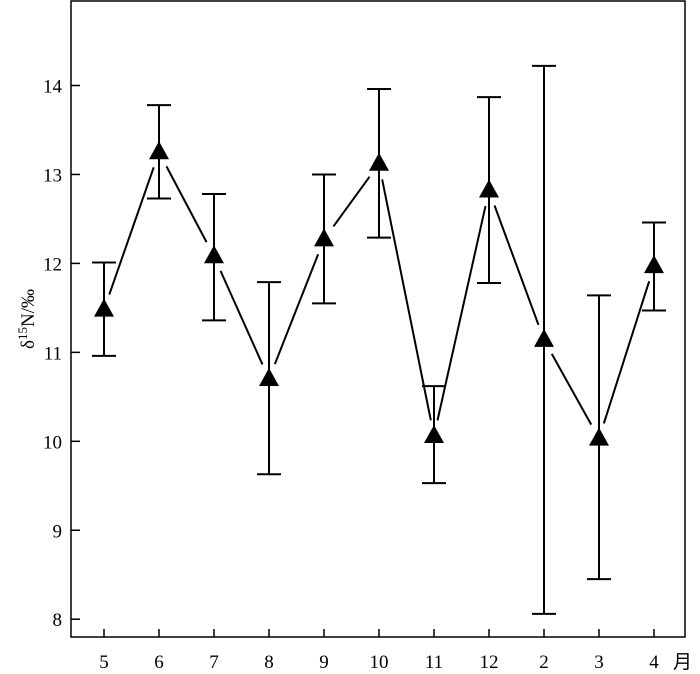 The width and height of the screenshot is (700, 674). What do you see at coordinates (379, 662) in the screenshot?
I see `x-tick-label: 10` at bounding box center [379, 662].